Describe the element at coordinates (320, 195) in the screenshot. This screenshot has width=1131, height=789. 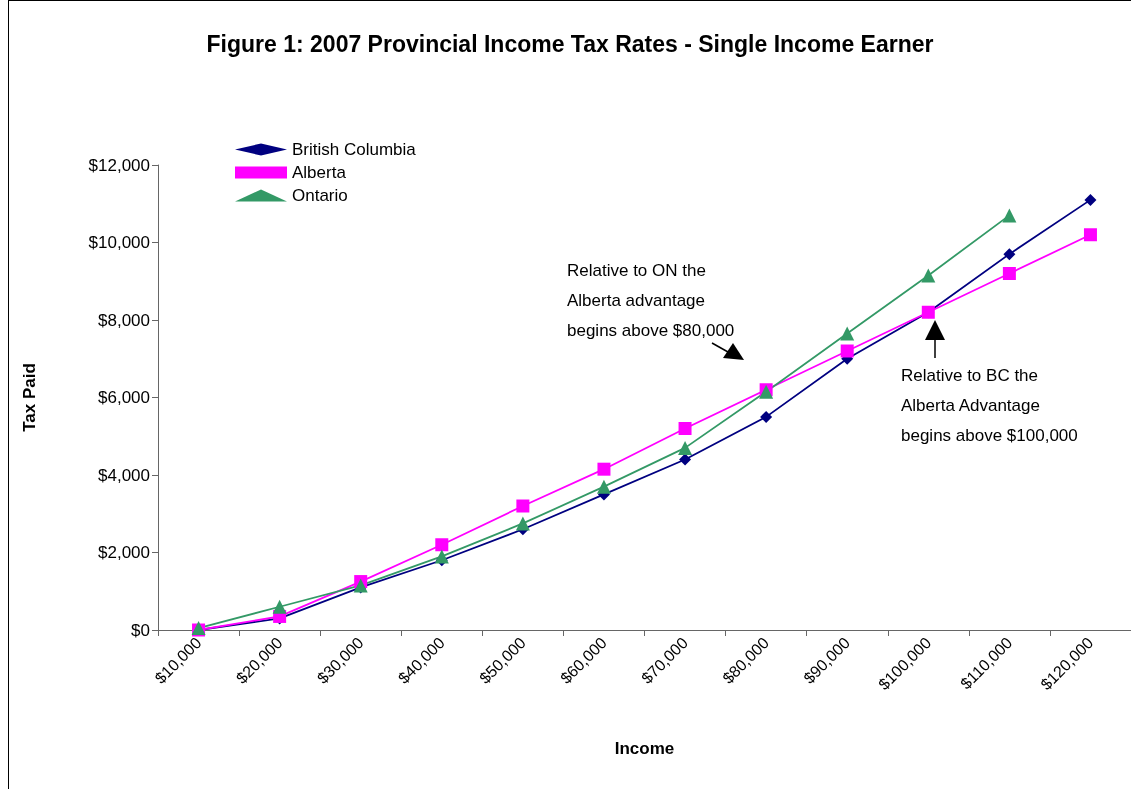
I see `legend-label: Ontario` at that location.